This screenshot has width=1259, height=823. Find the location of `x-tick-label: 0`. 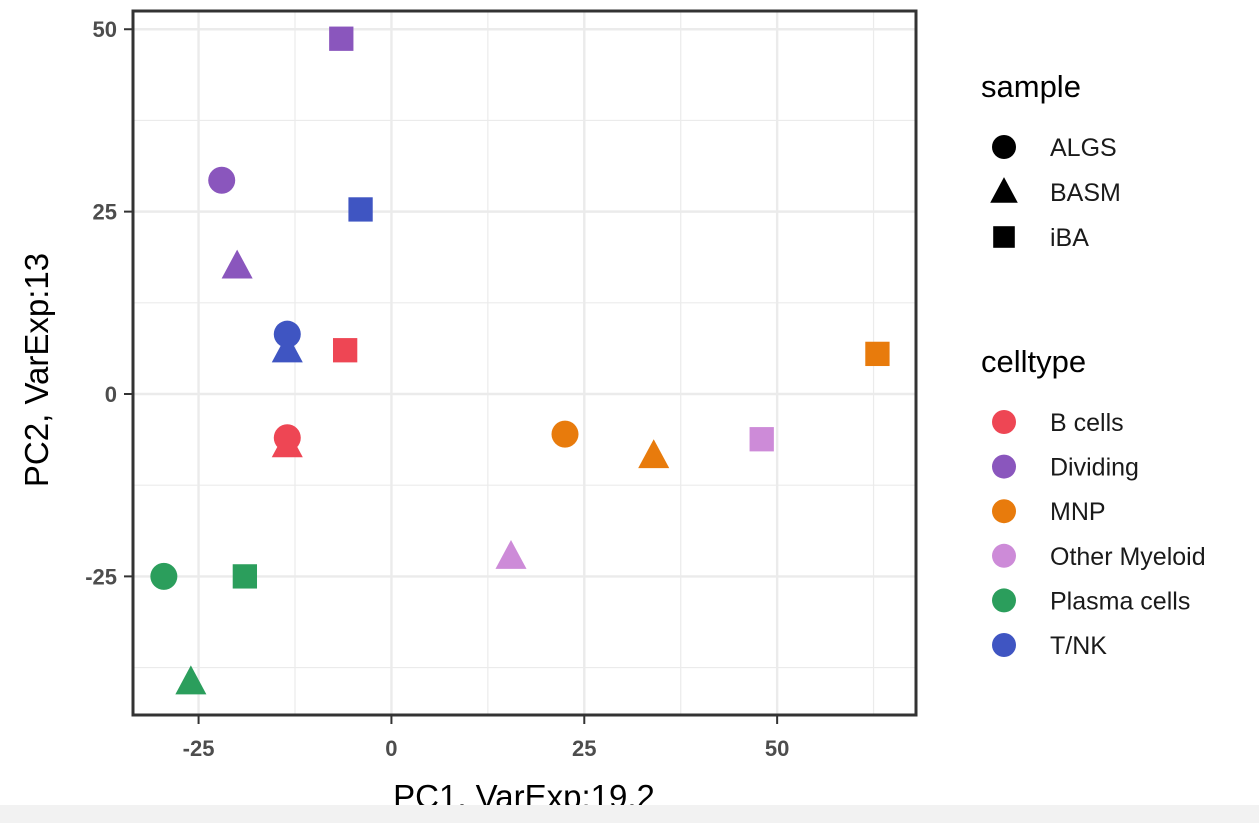

x-tick-label: 0 is located at coordinates (391, 748).